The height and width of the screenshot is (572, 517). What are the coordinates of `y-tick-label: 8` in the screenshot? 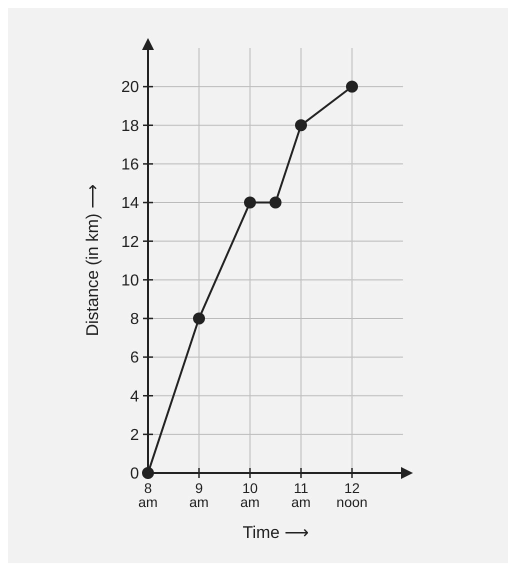 It's located at (135, 319).